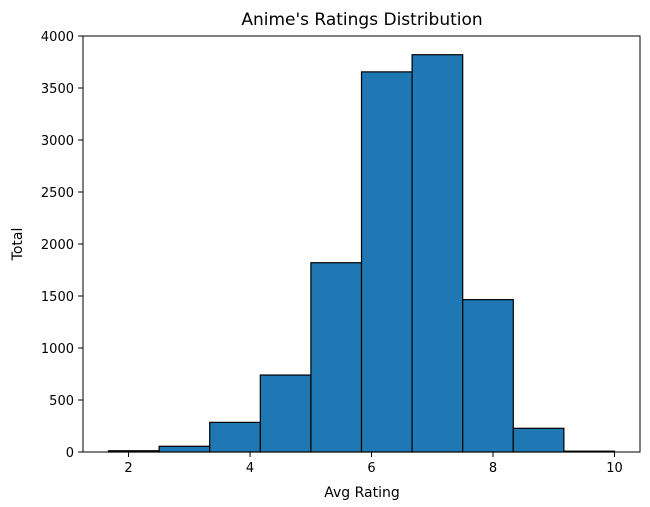  I want to click on y-tick-label: 3000, so click(57, 141).